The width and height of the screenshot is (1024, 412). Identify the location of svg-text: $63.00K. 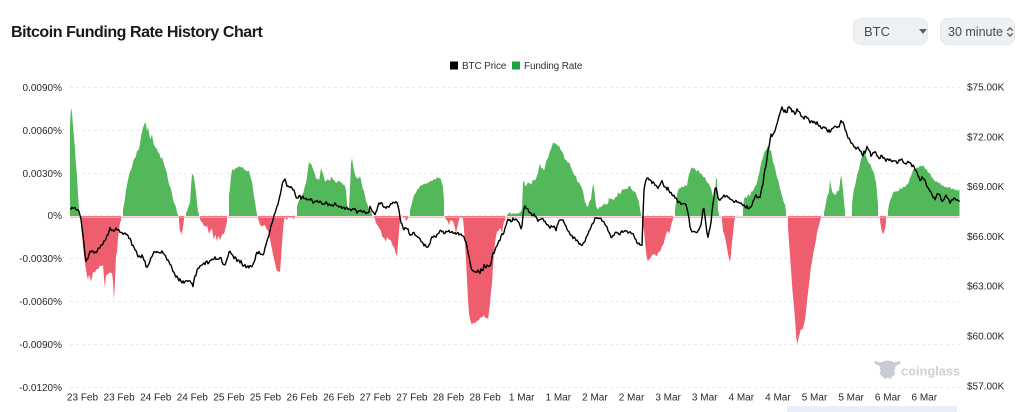
(986, 287).